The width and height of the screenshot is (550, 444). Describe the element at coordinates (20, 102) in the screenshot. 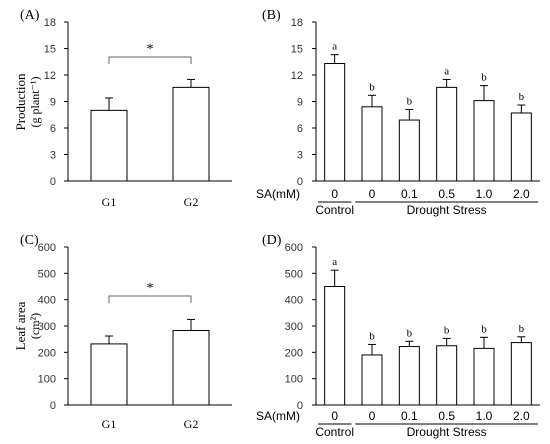

I see `y-axis-label: Production` at that location.